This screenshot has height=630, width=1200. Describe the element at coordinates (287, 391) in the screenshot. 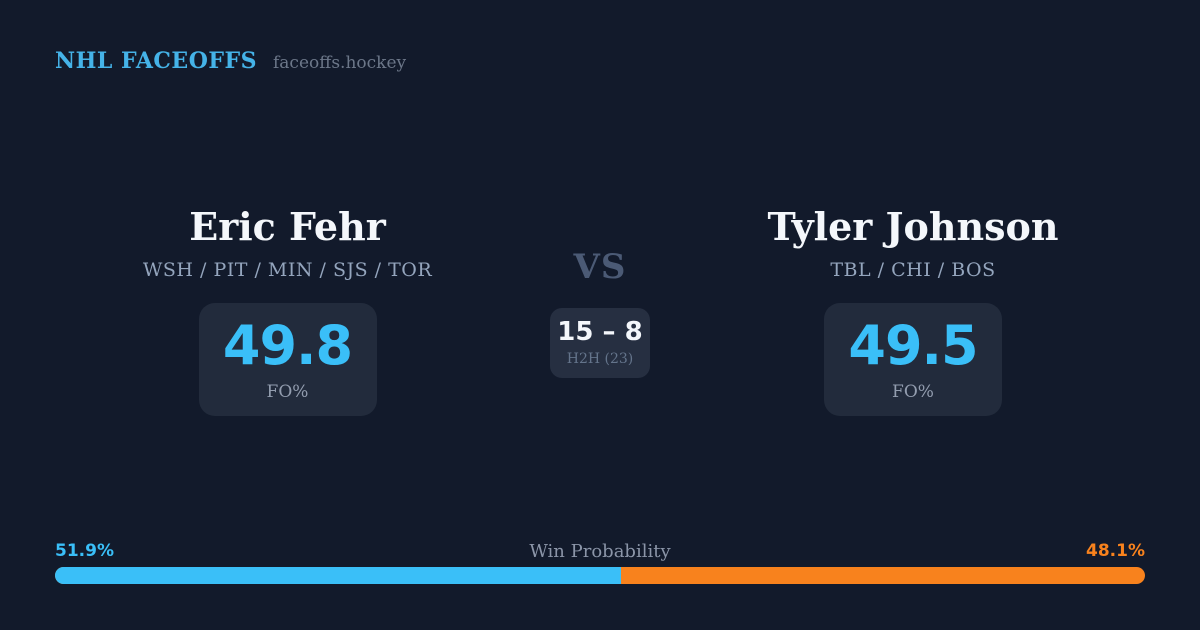

I see `player-left-stat-label: FO%` at that location.